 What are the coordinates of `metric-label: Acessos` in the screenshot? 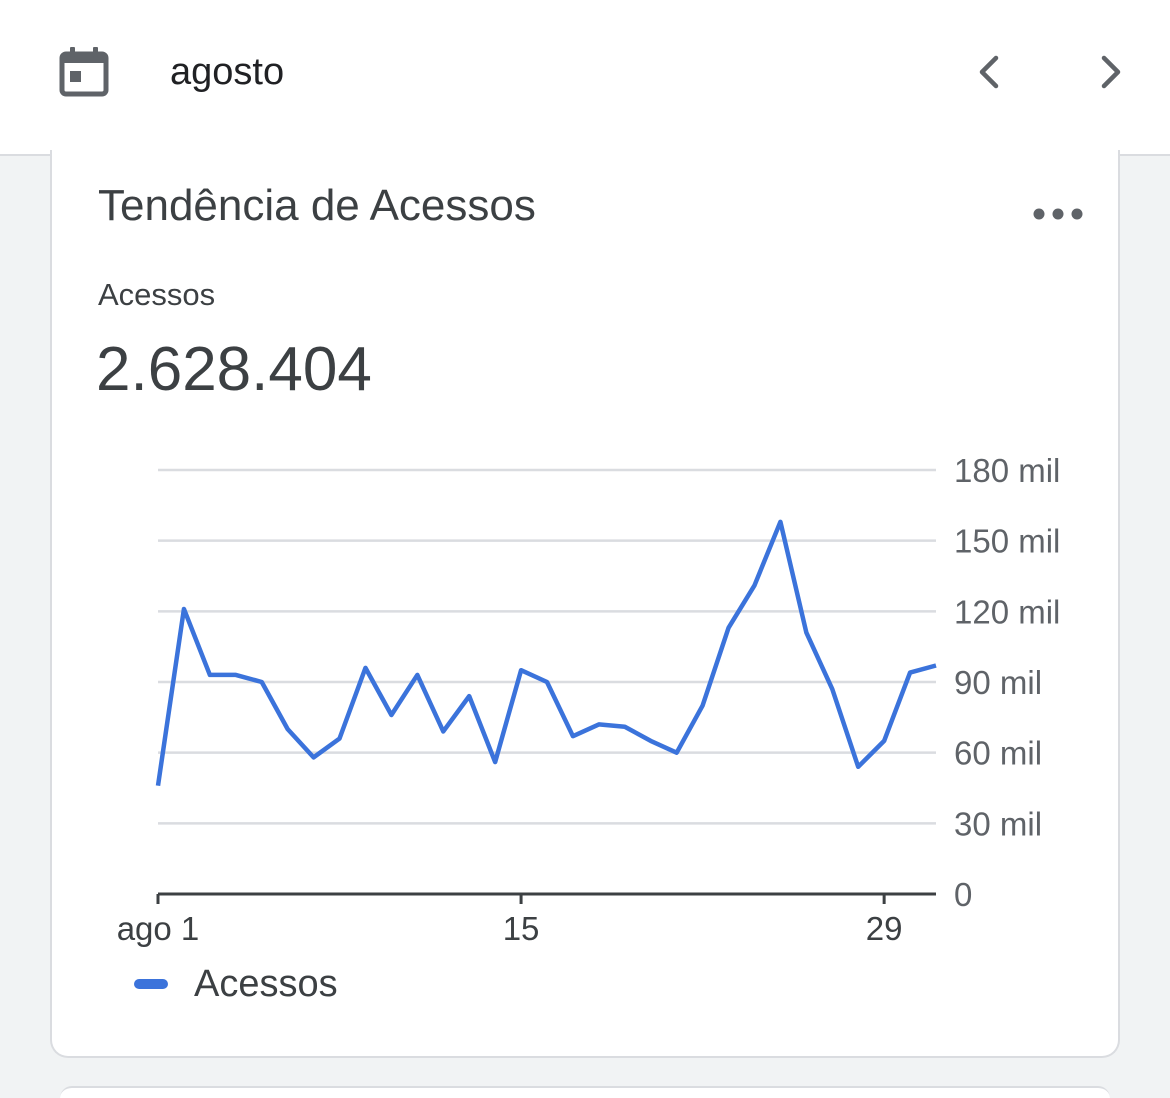 It's located at (157, 294).